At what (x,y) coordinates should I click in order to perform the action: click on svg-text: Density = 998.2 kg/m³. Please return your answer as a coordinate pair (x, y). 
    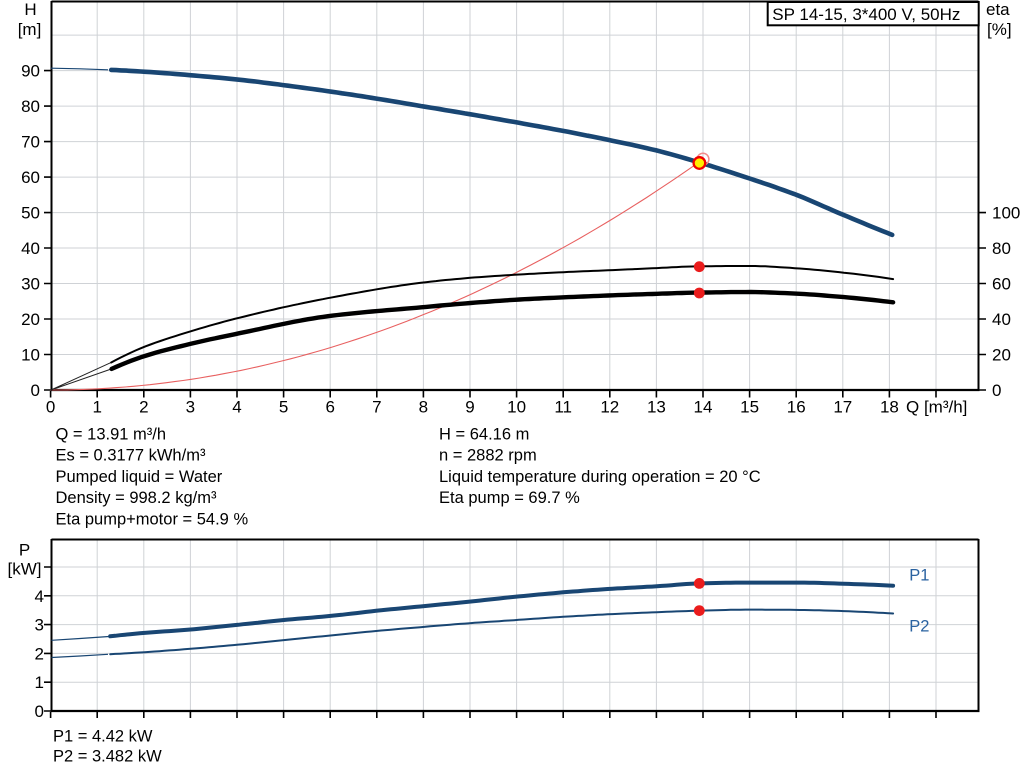
    Looking at the image, I should click on (136, 498).